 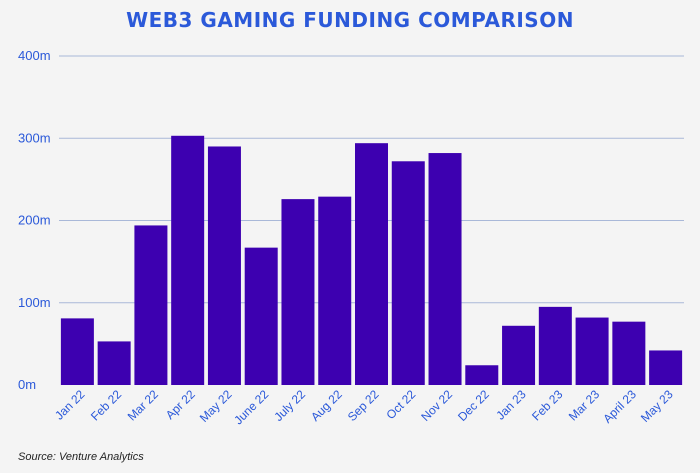 What do you see at coordinates (657, 406) in the screenshot?
I see `x-tick-label: May 23` at bounding box center [657, 406].